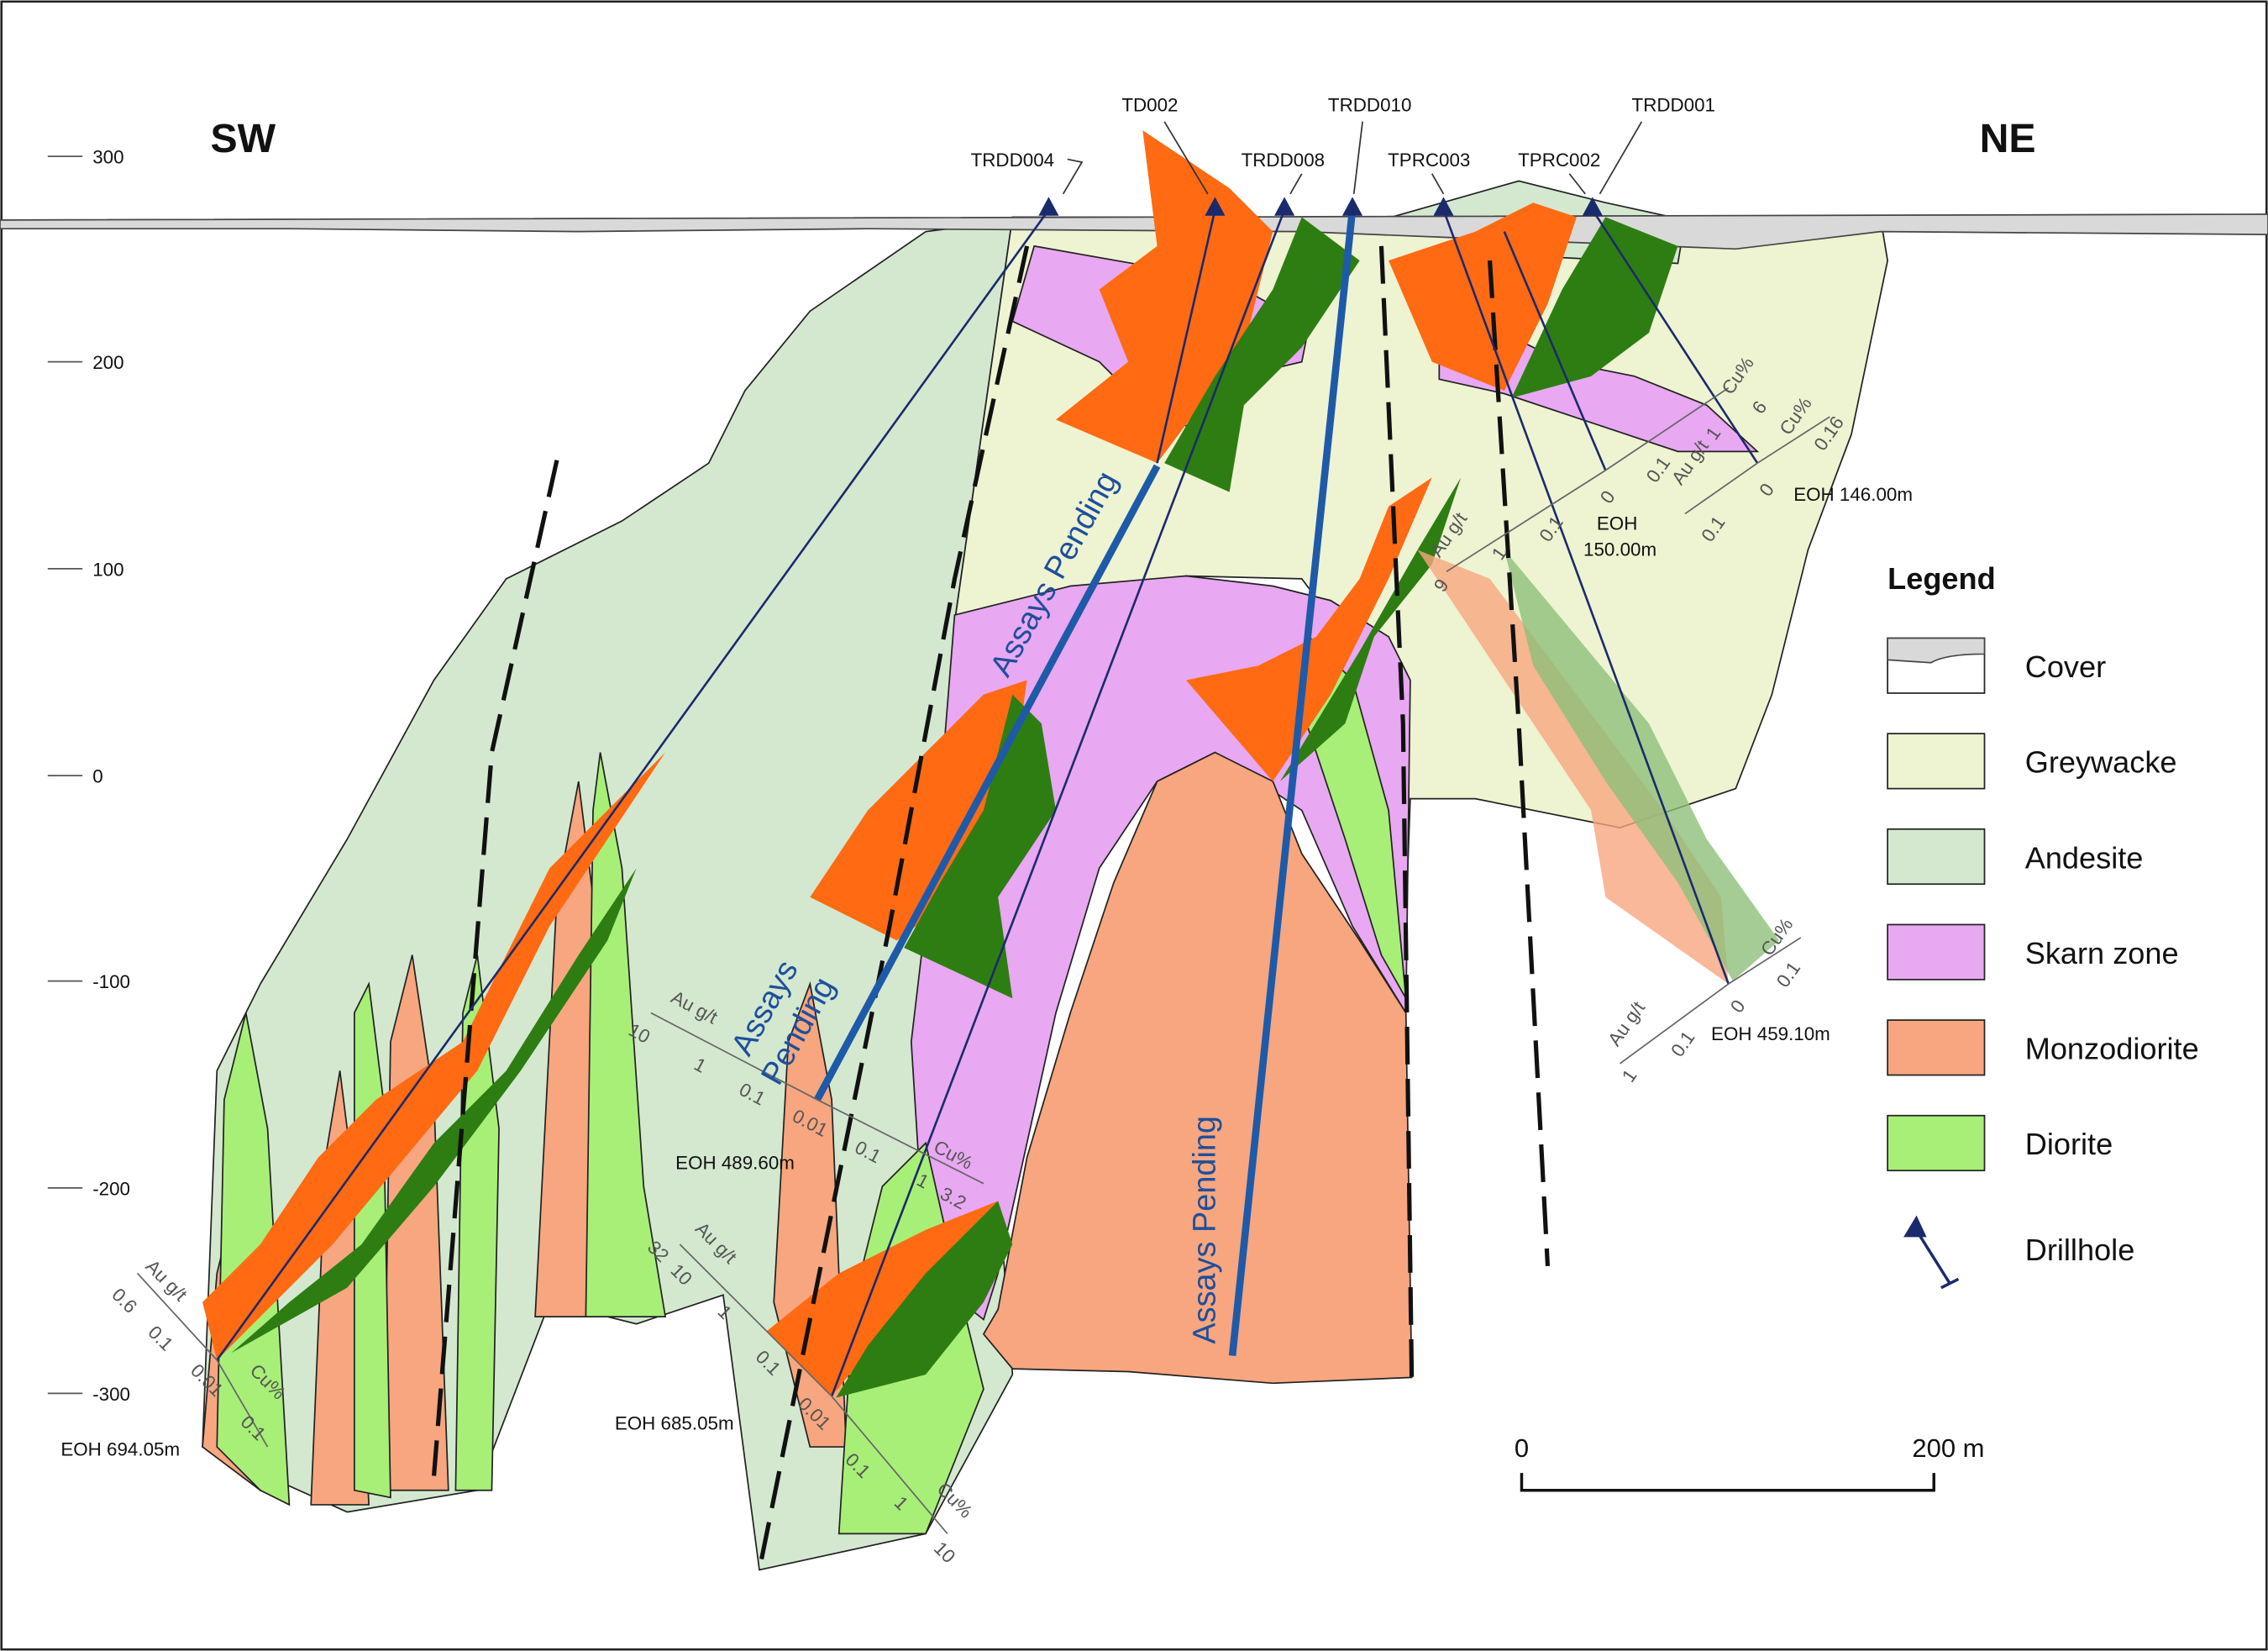 This screenshot has height=1651, width=2268. I want to click on elevation-label: -200, so click(111, 1188).